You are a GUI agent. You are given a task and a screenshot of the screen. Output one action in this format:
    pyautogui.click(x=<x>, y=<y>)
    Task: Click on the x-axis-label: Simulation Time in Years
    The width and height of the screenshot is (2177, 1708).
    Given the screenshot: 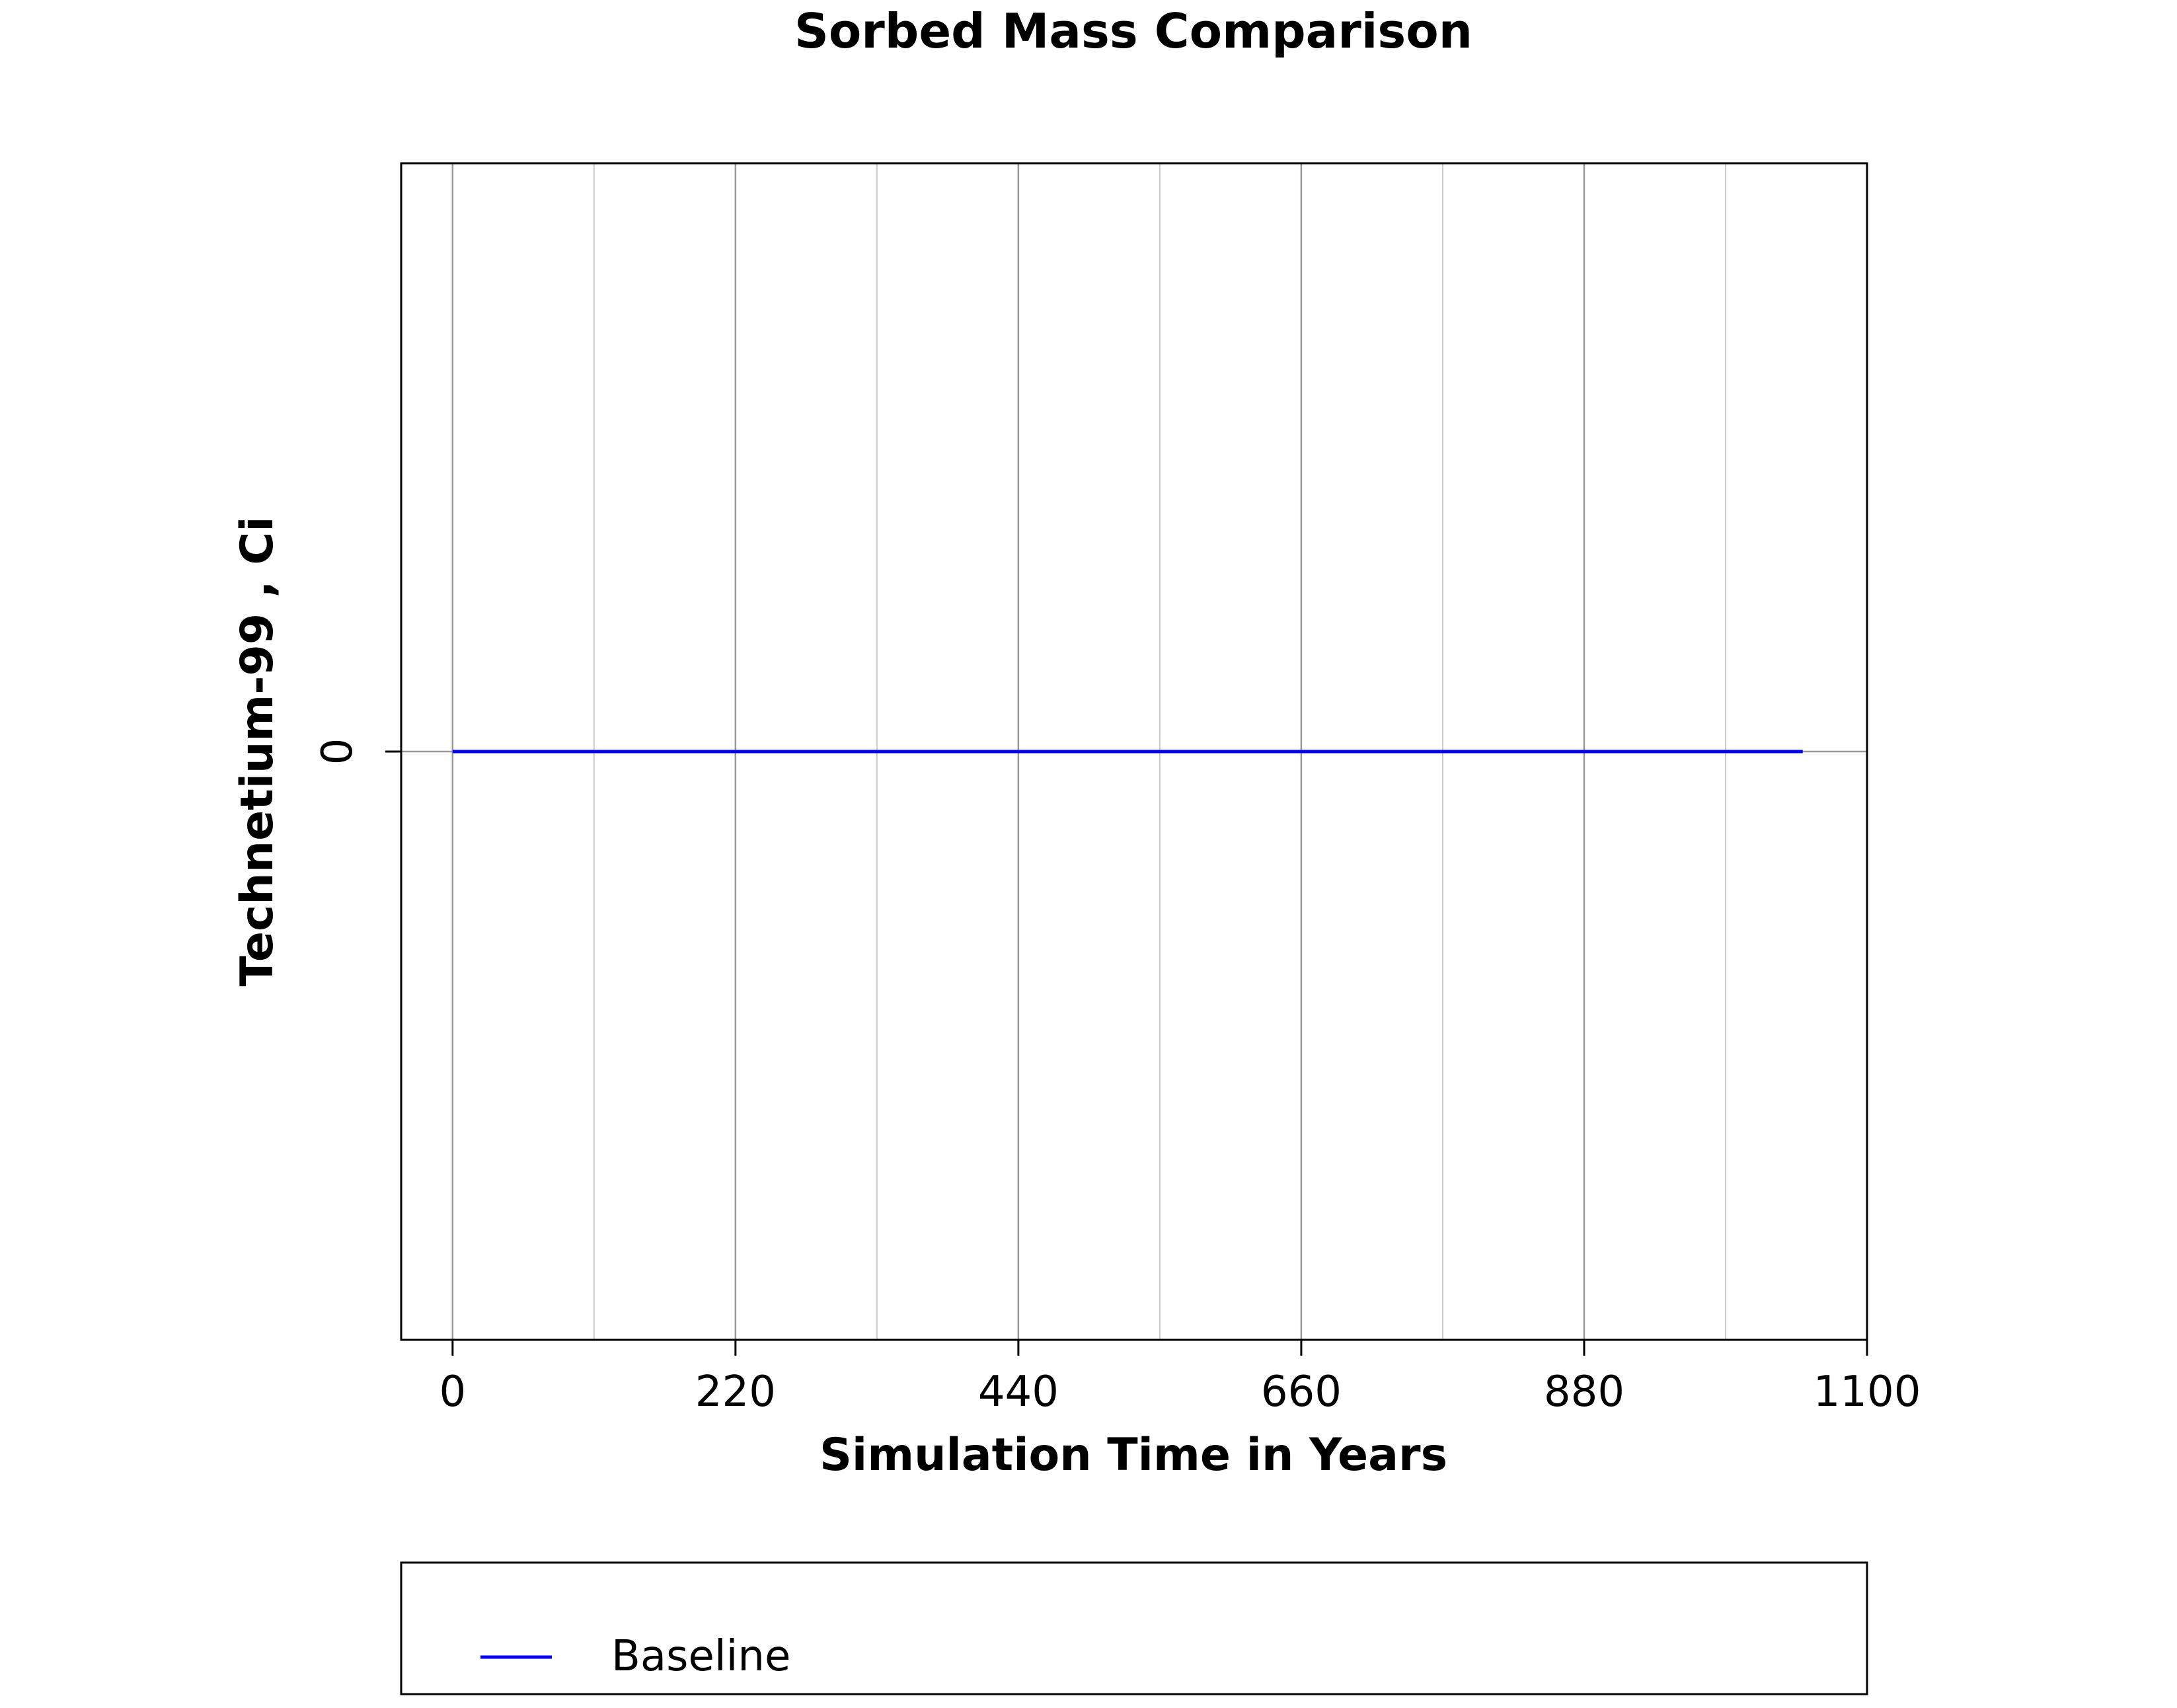 What is the action you would take?
    pyautogui.click(x=1133, y=1455)
    